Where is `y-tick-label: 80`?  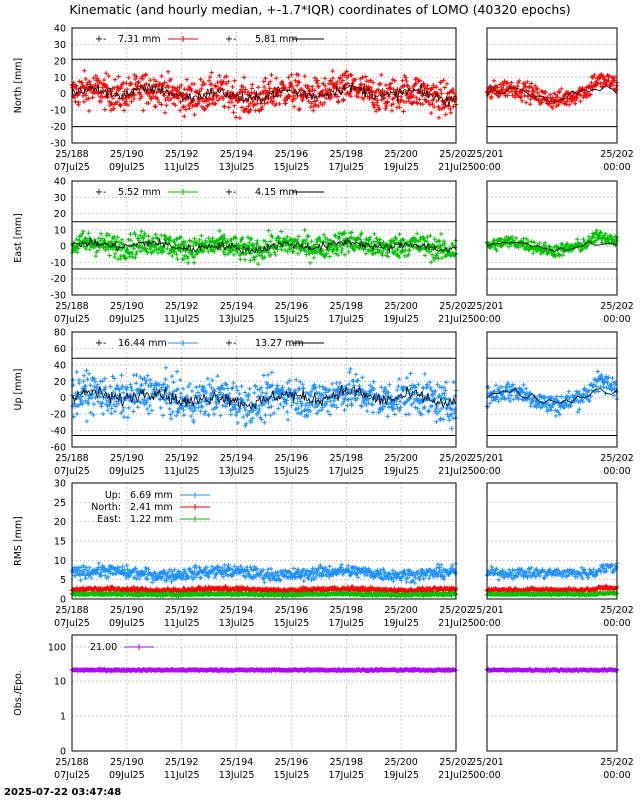
y-tick-label: 80 is located at coordinates (60, 333).